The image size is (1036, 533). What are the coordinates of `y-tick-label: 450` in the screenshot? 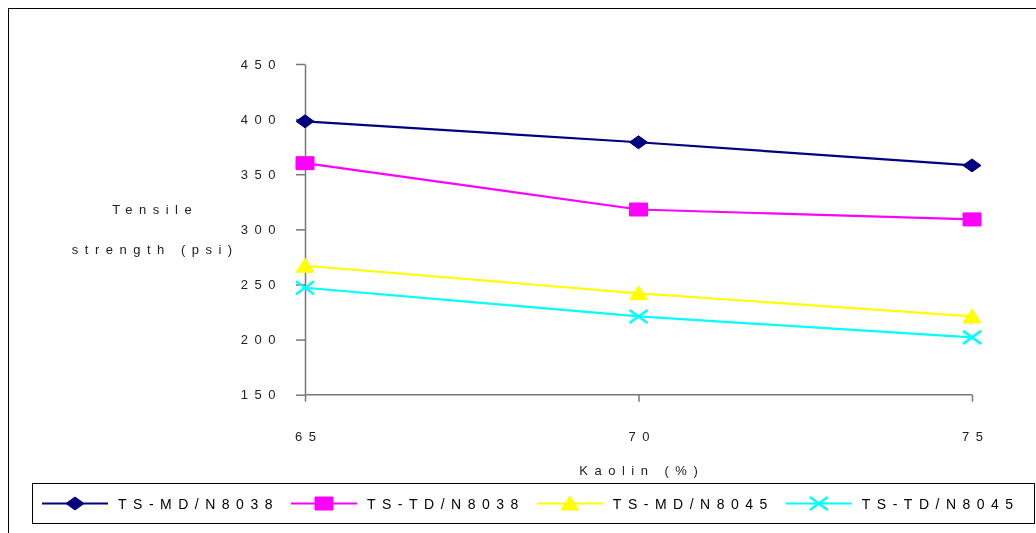 It's located at (261, 64).